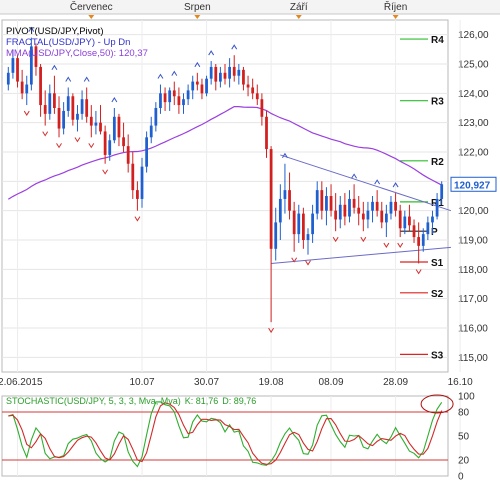 This screenshot has width=500, height=482. I want to click on date-tick-label: 16.10, so click(460, 382).